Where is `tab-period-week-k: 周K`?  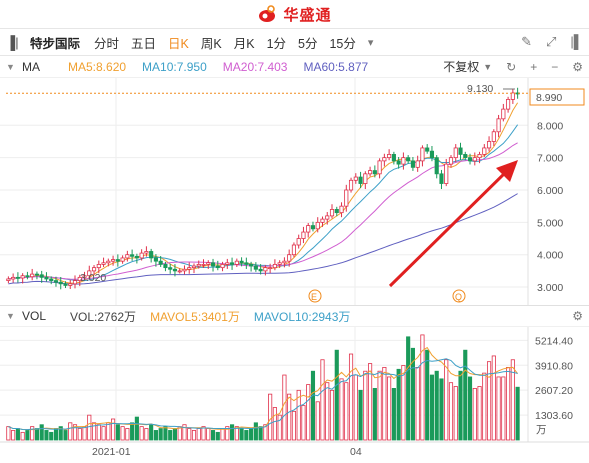 tab-period-week-k: 周K is located at coordinates (211, 43).